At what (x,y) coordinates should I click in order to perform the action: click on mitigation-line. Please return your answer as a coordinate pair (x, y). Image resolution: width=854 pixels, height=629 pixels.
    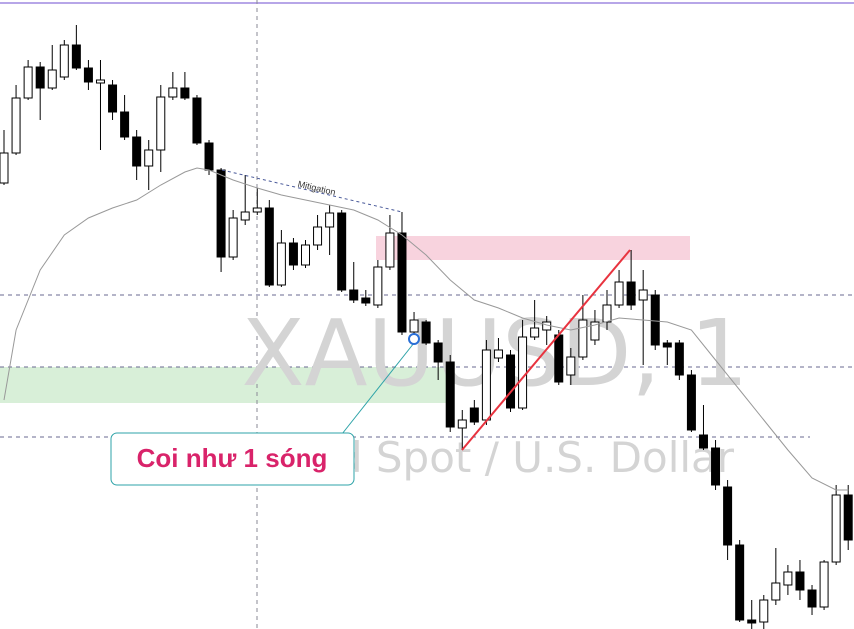
    Looking at the image, I should click on (312, 191).